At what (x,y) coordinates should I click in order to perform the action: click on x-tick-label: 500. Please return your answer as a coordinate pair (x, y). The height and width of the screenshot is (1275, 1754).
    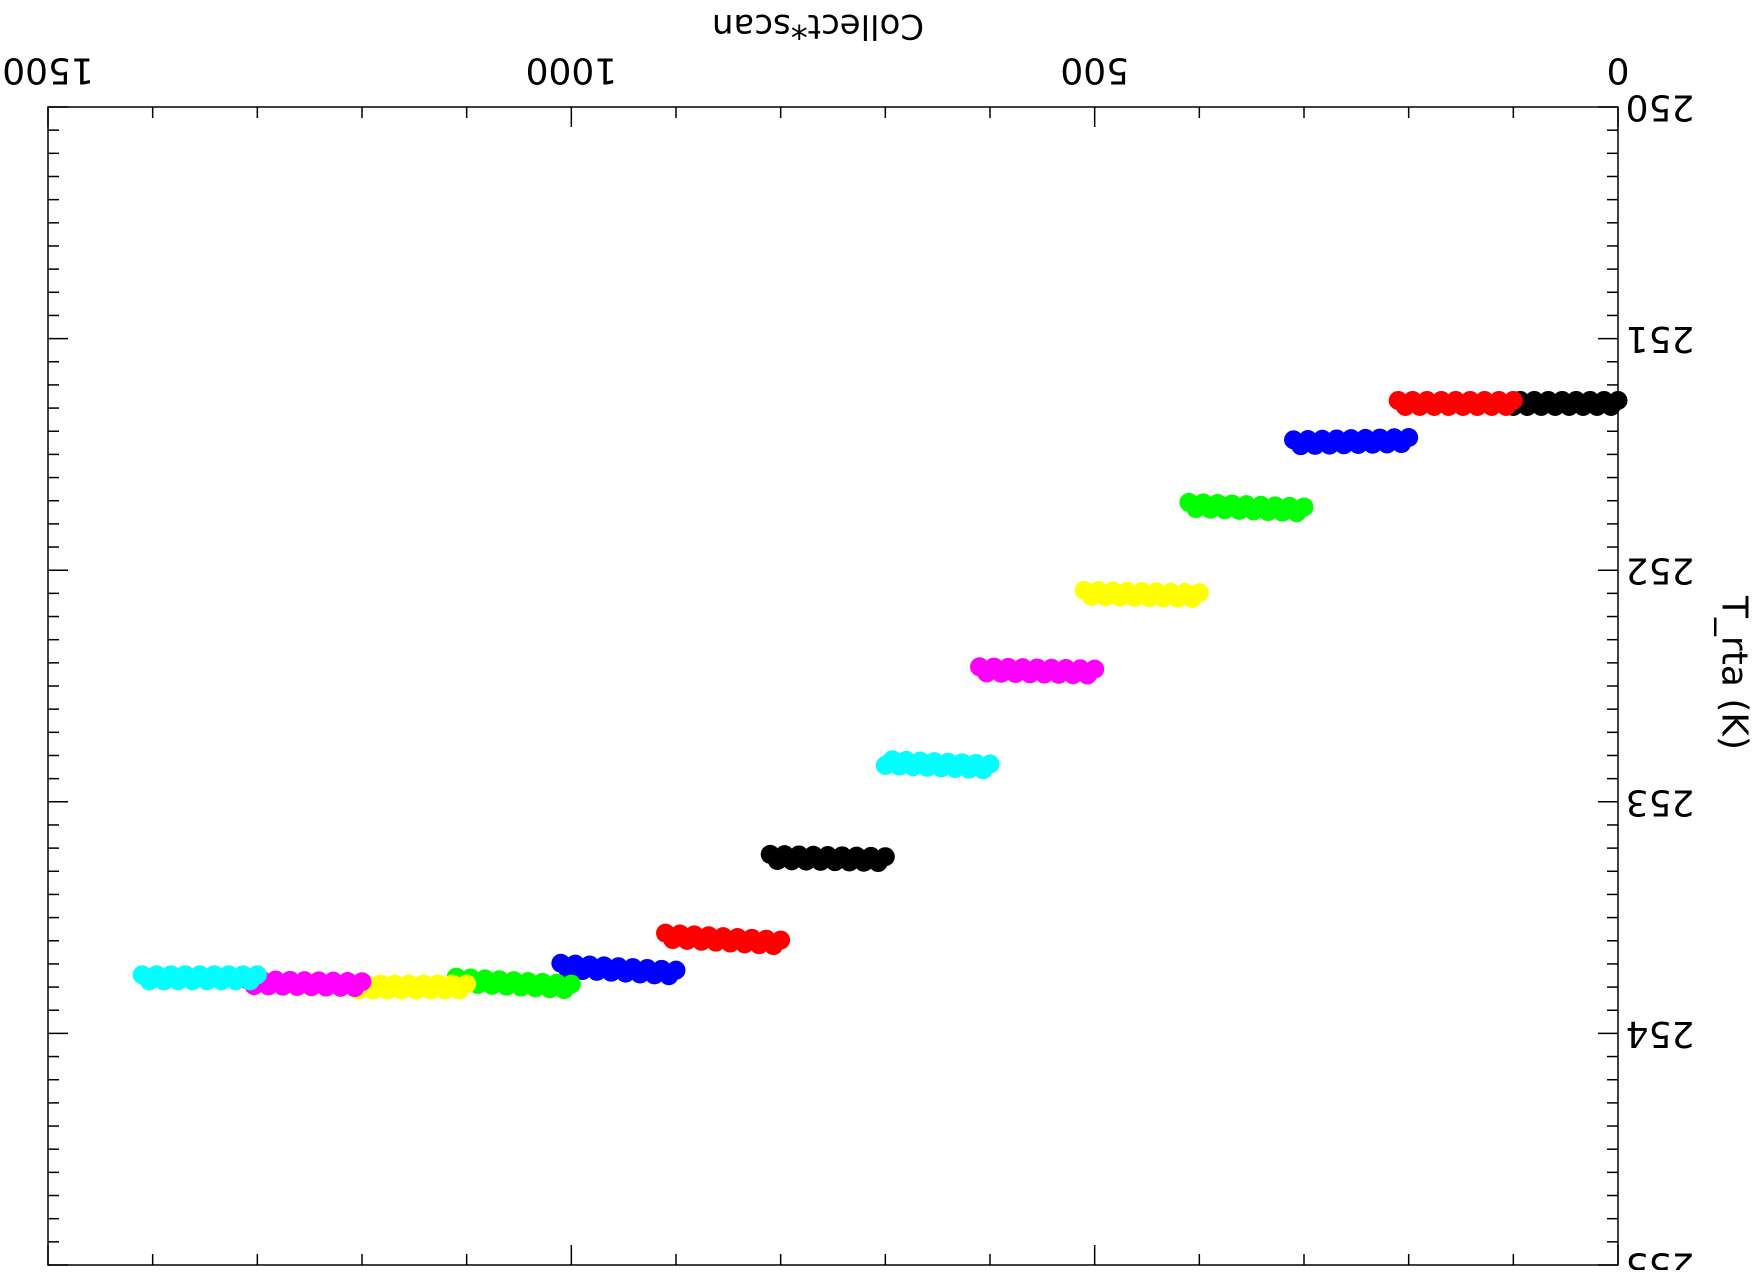
    Looking at the image, I should click on (1094, 70).